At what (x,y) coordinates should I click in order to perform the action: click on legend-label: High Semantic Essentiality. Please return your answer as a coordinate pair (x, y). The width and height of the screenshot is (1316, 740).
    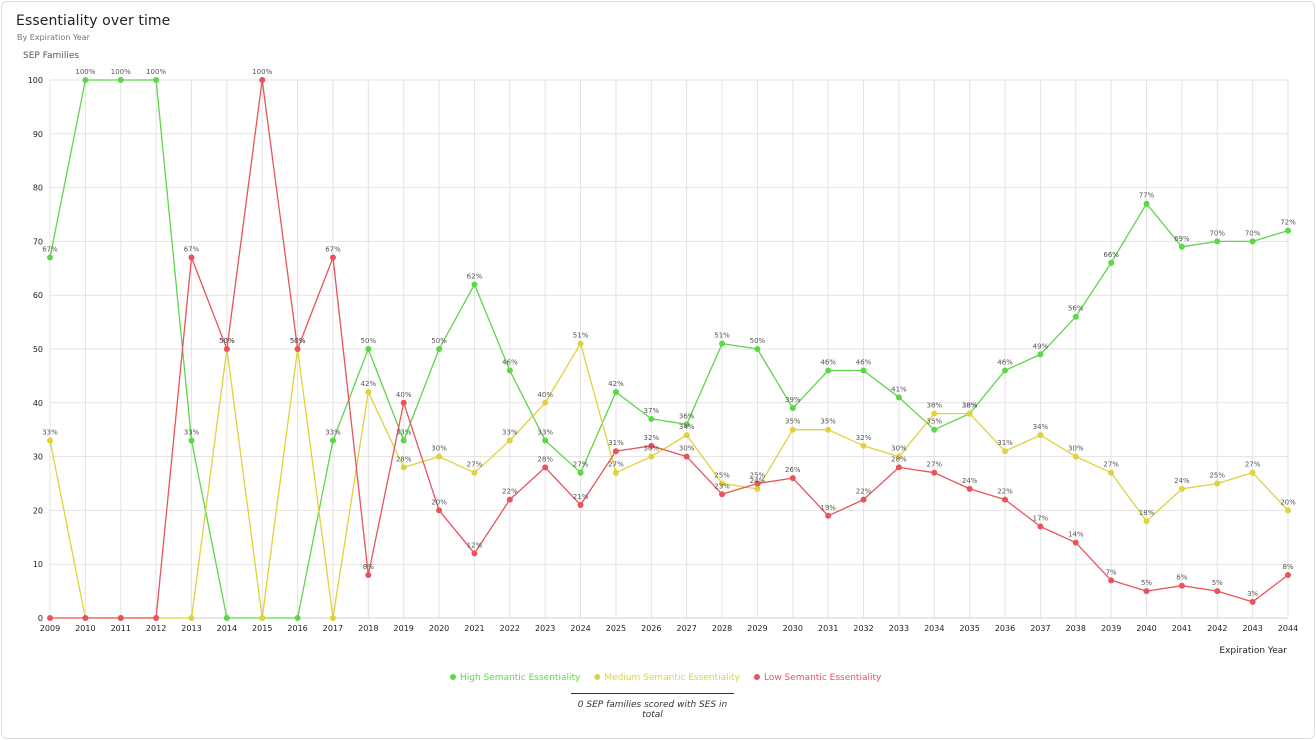
    Looking at the image, I should click on (520, 678).